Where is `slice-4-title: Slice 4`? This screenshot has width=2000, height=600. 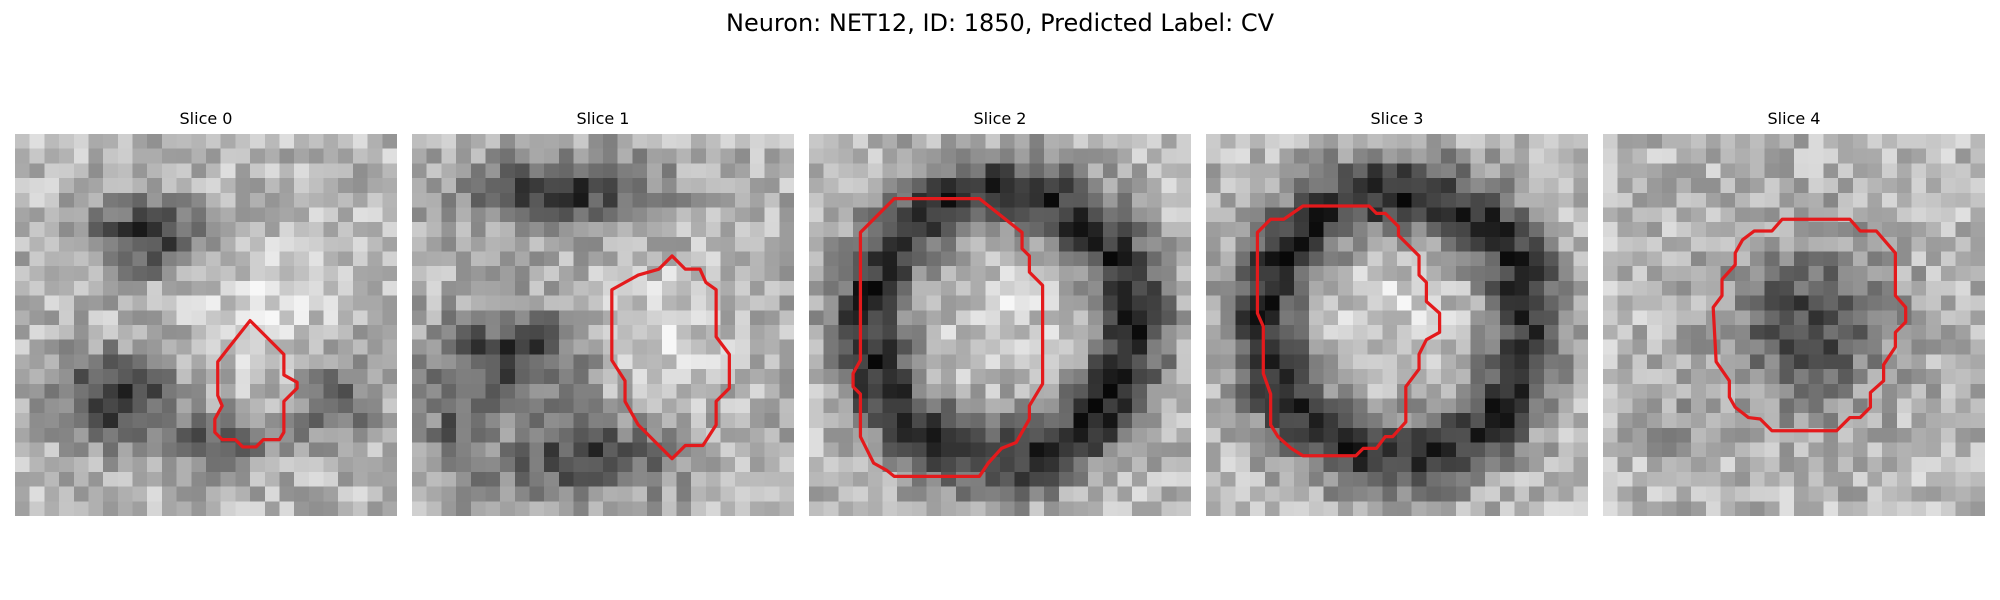 slice-4-title: Slice 4 is located at coordinates (1794, 118).